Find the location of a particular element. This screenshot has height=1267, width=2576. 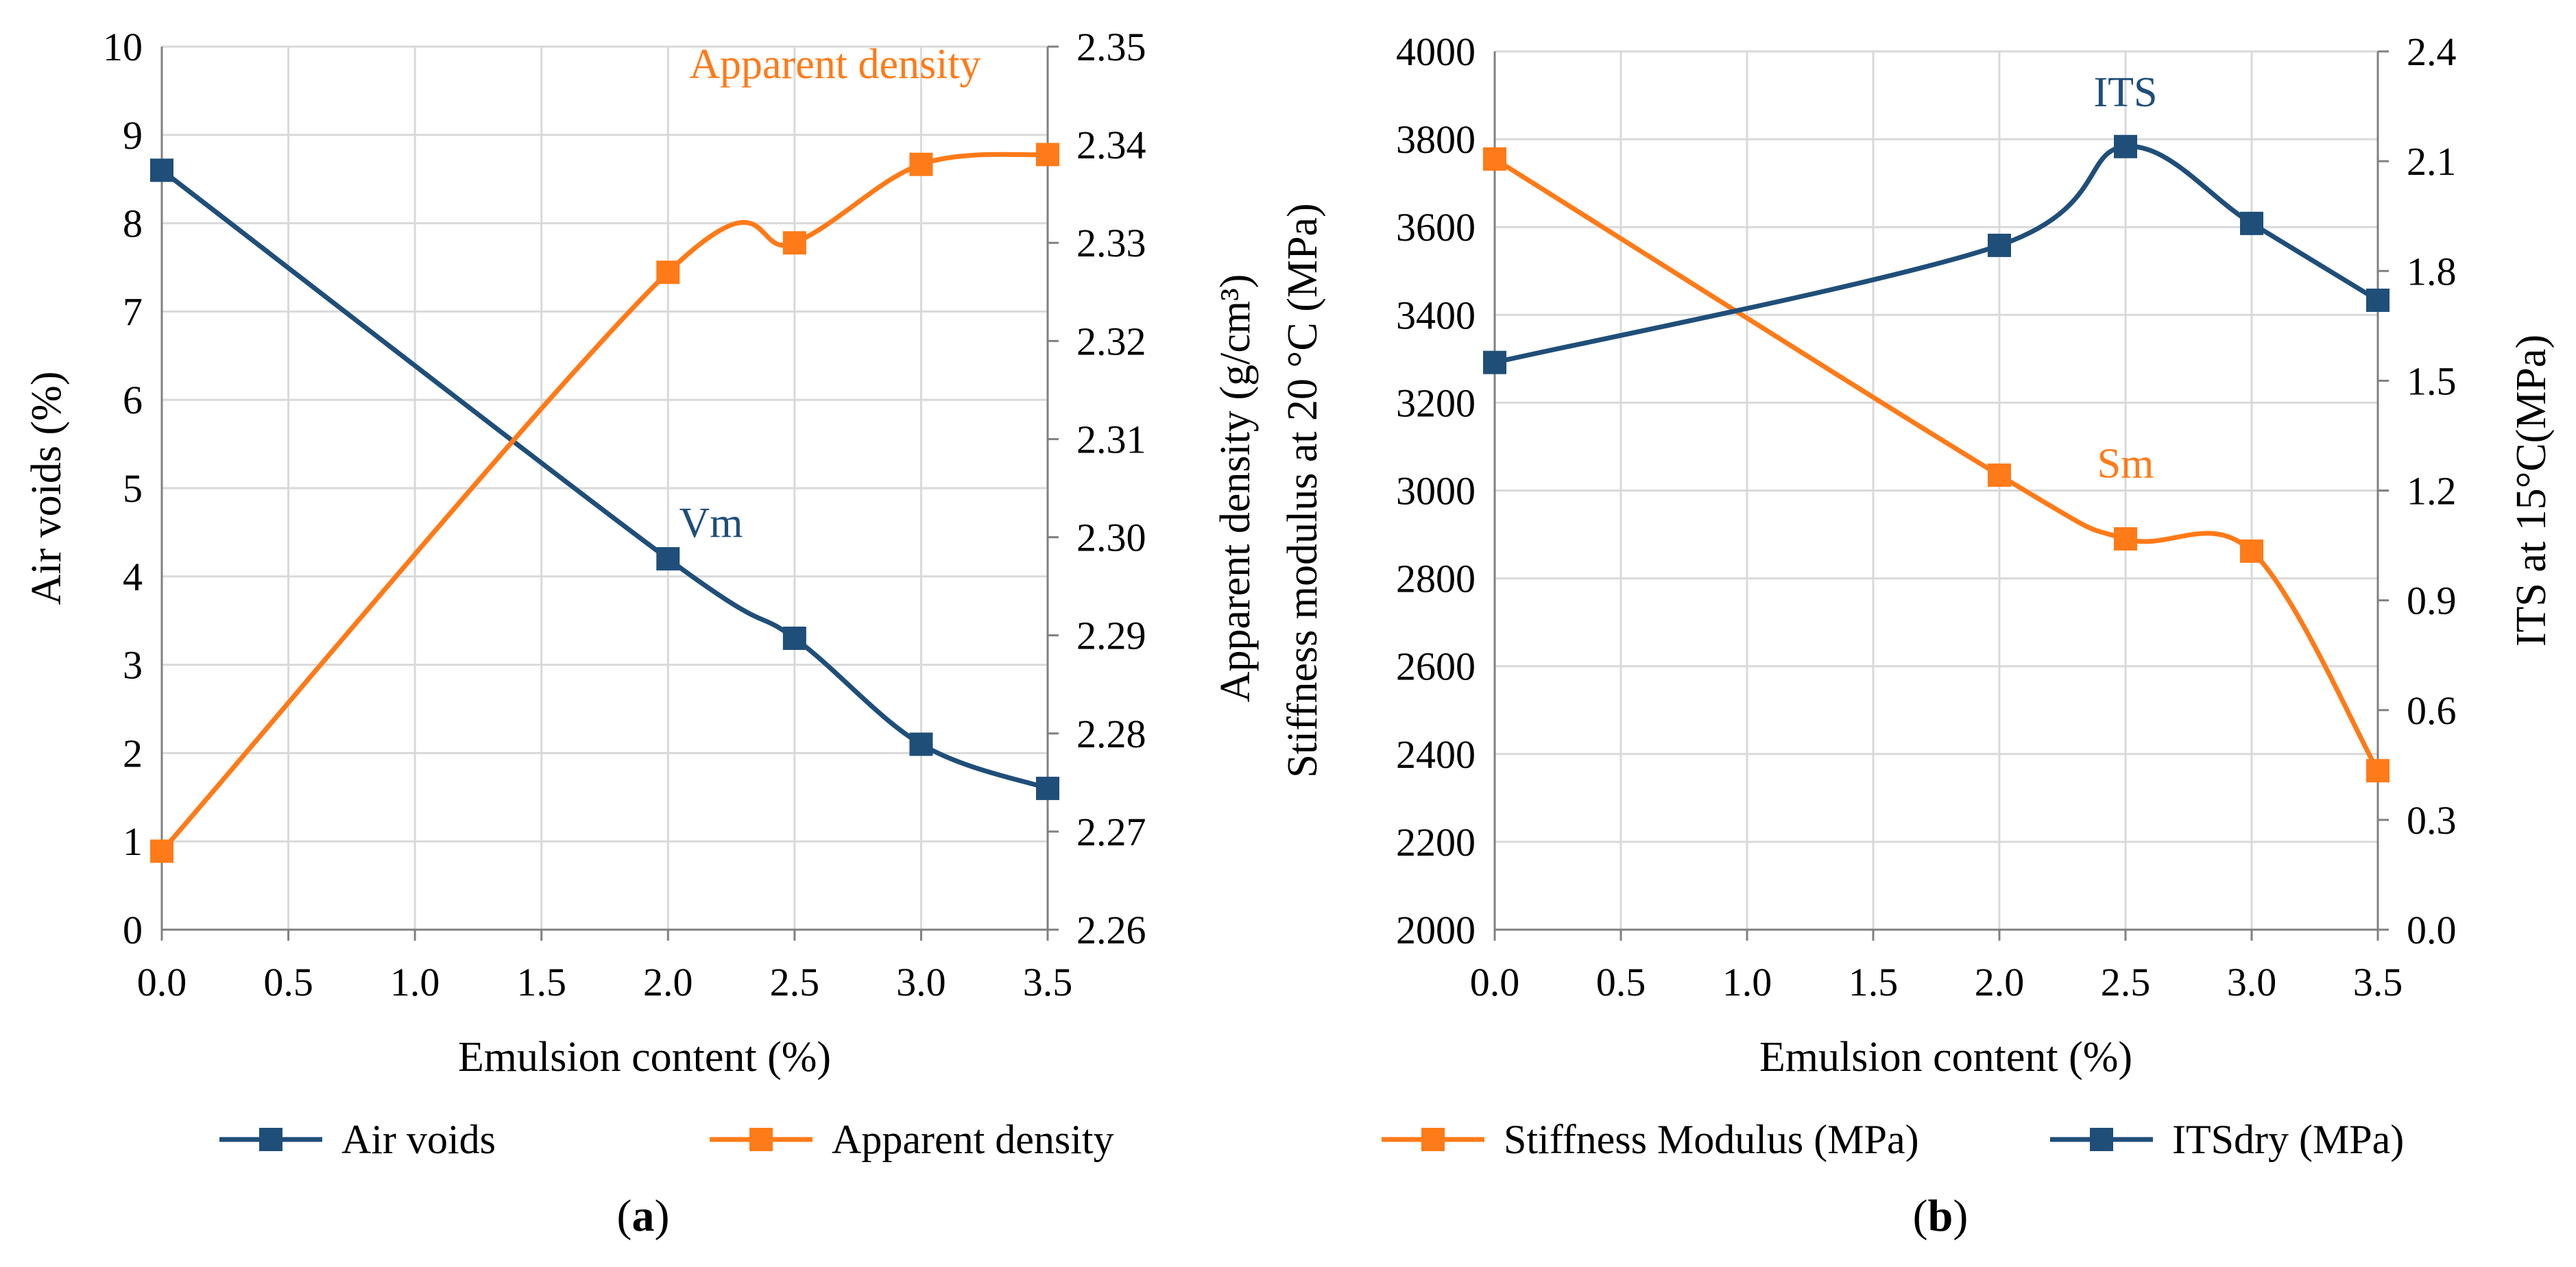

caption-letter: a is located at coordinates (644, 1216).